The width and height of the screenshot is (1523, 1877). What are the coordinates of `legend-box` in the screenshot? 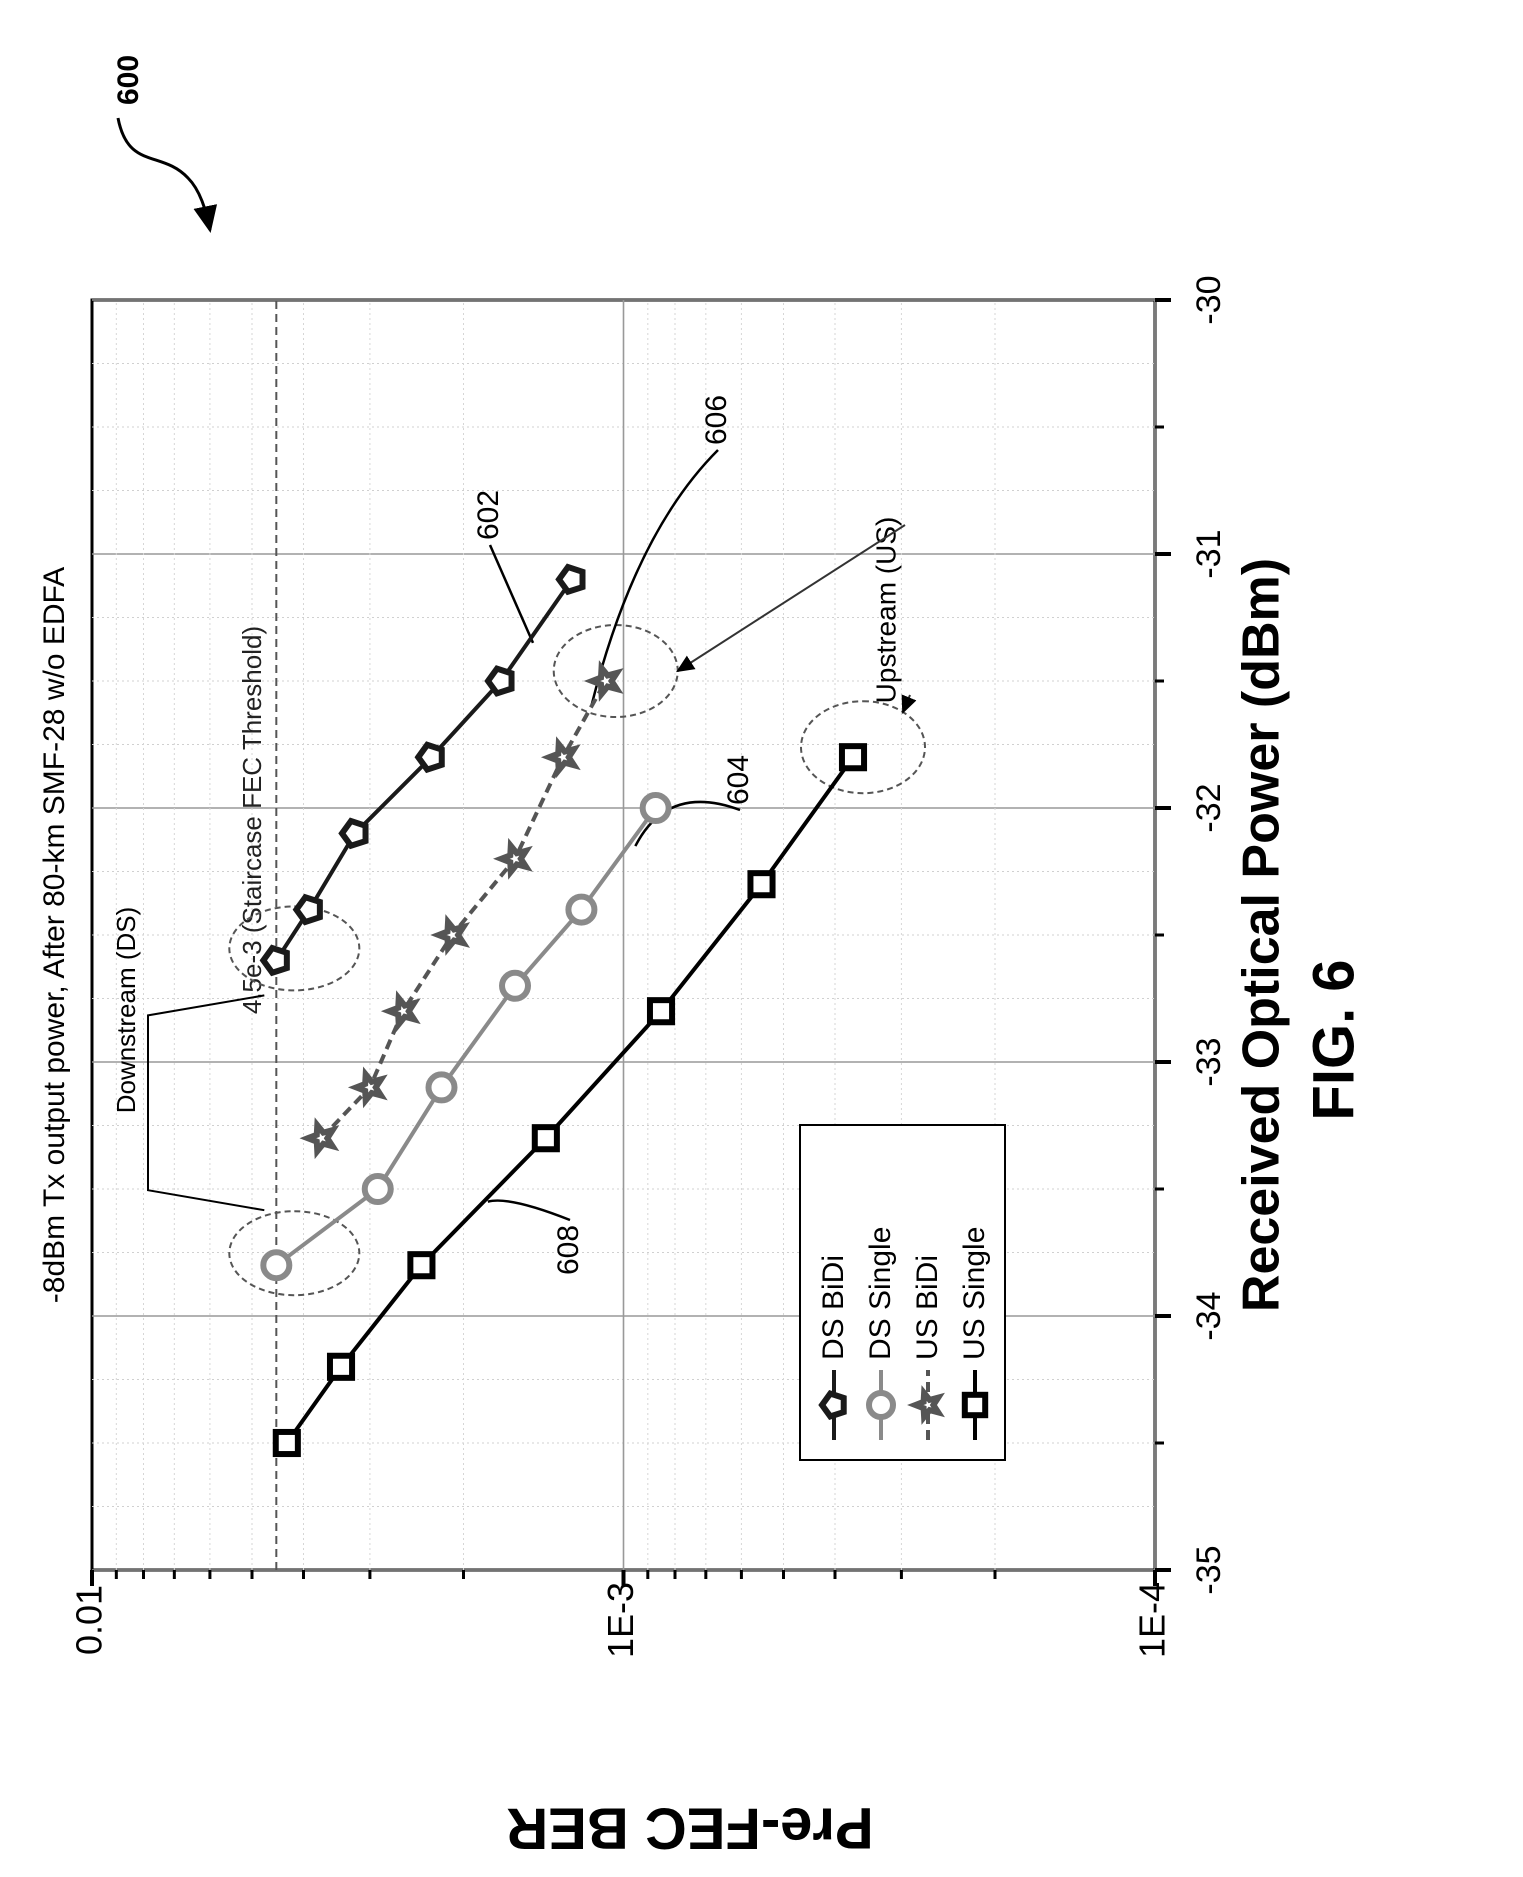 It's located at (902, 1292).